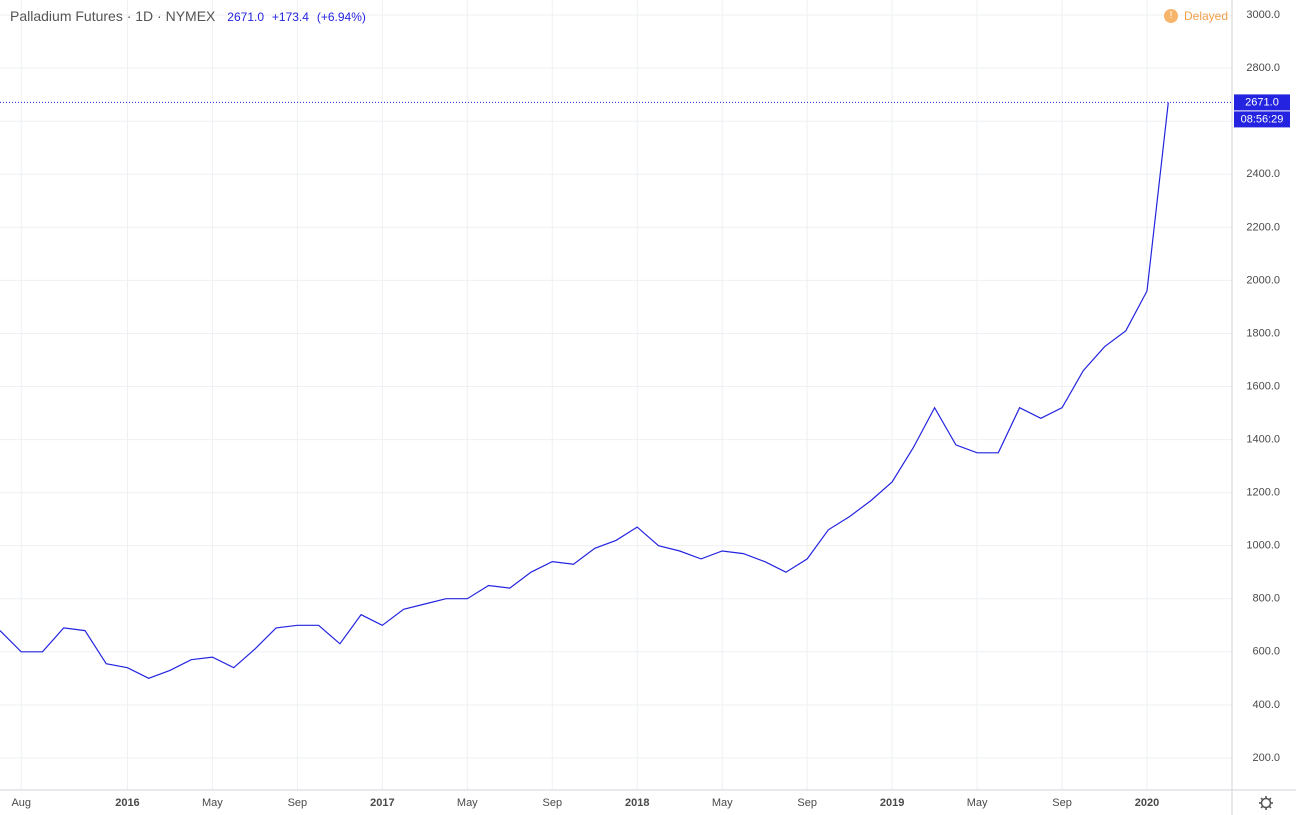  Describe the element at coordinates (1263, 280) in the screenshot. I see `y-tick-label: 2000.0` at that location.